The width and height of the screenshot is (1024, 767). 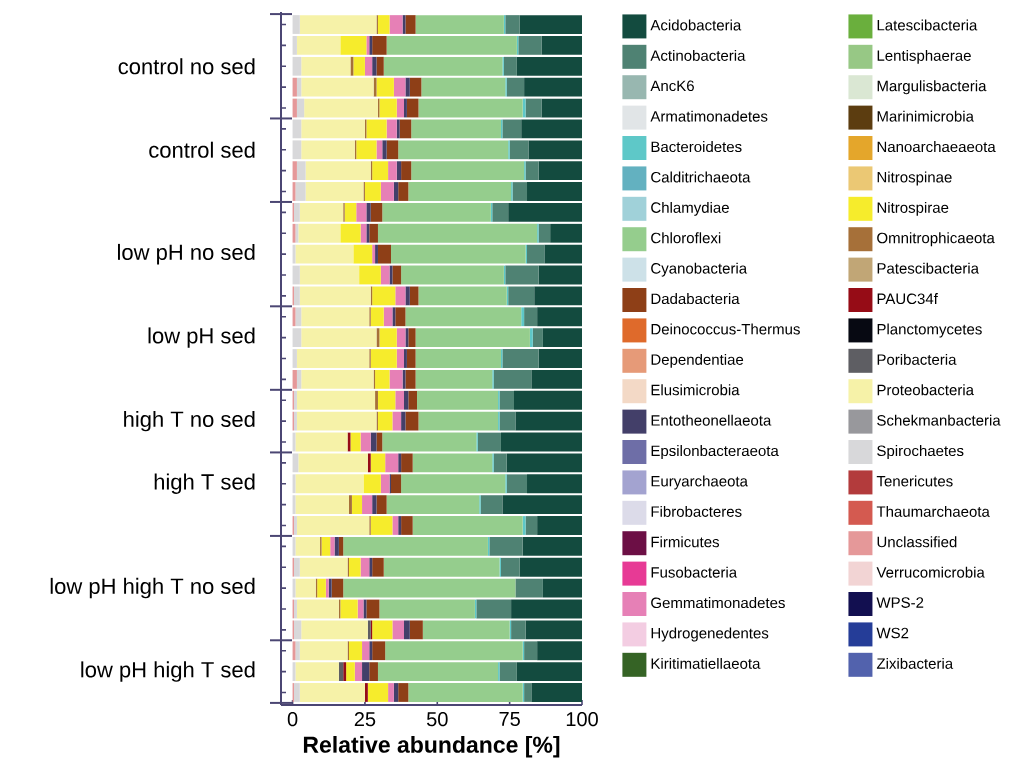 I want to click on legend-label: Hydrogenedentes, so click(x=710, y=634).